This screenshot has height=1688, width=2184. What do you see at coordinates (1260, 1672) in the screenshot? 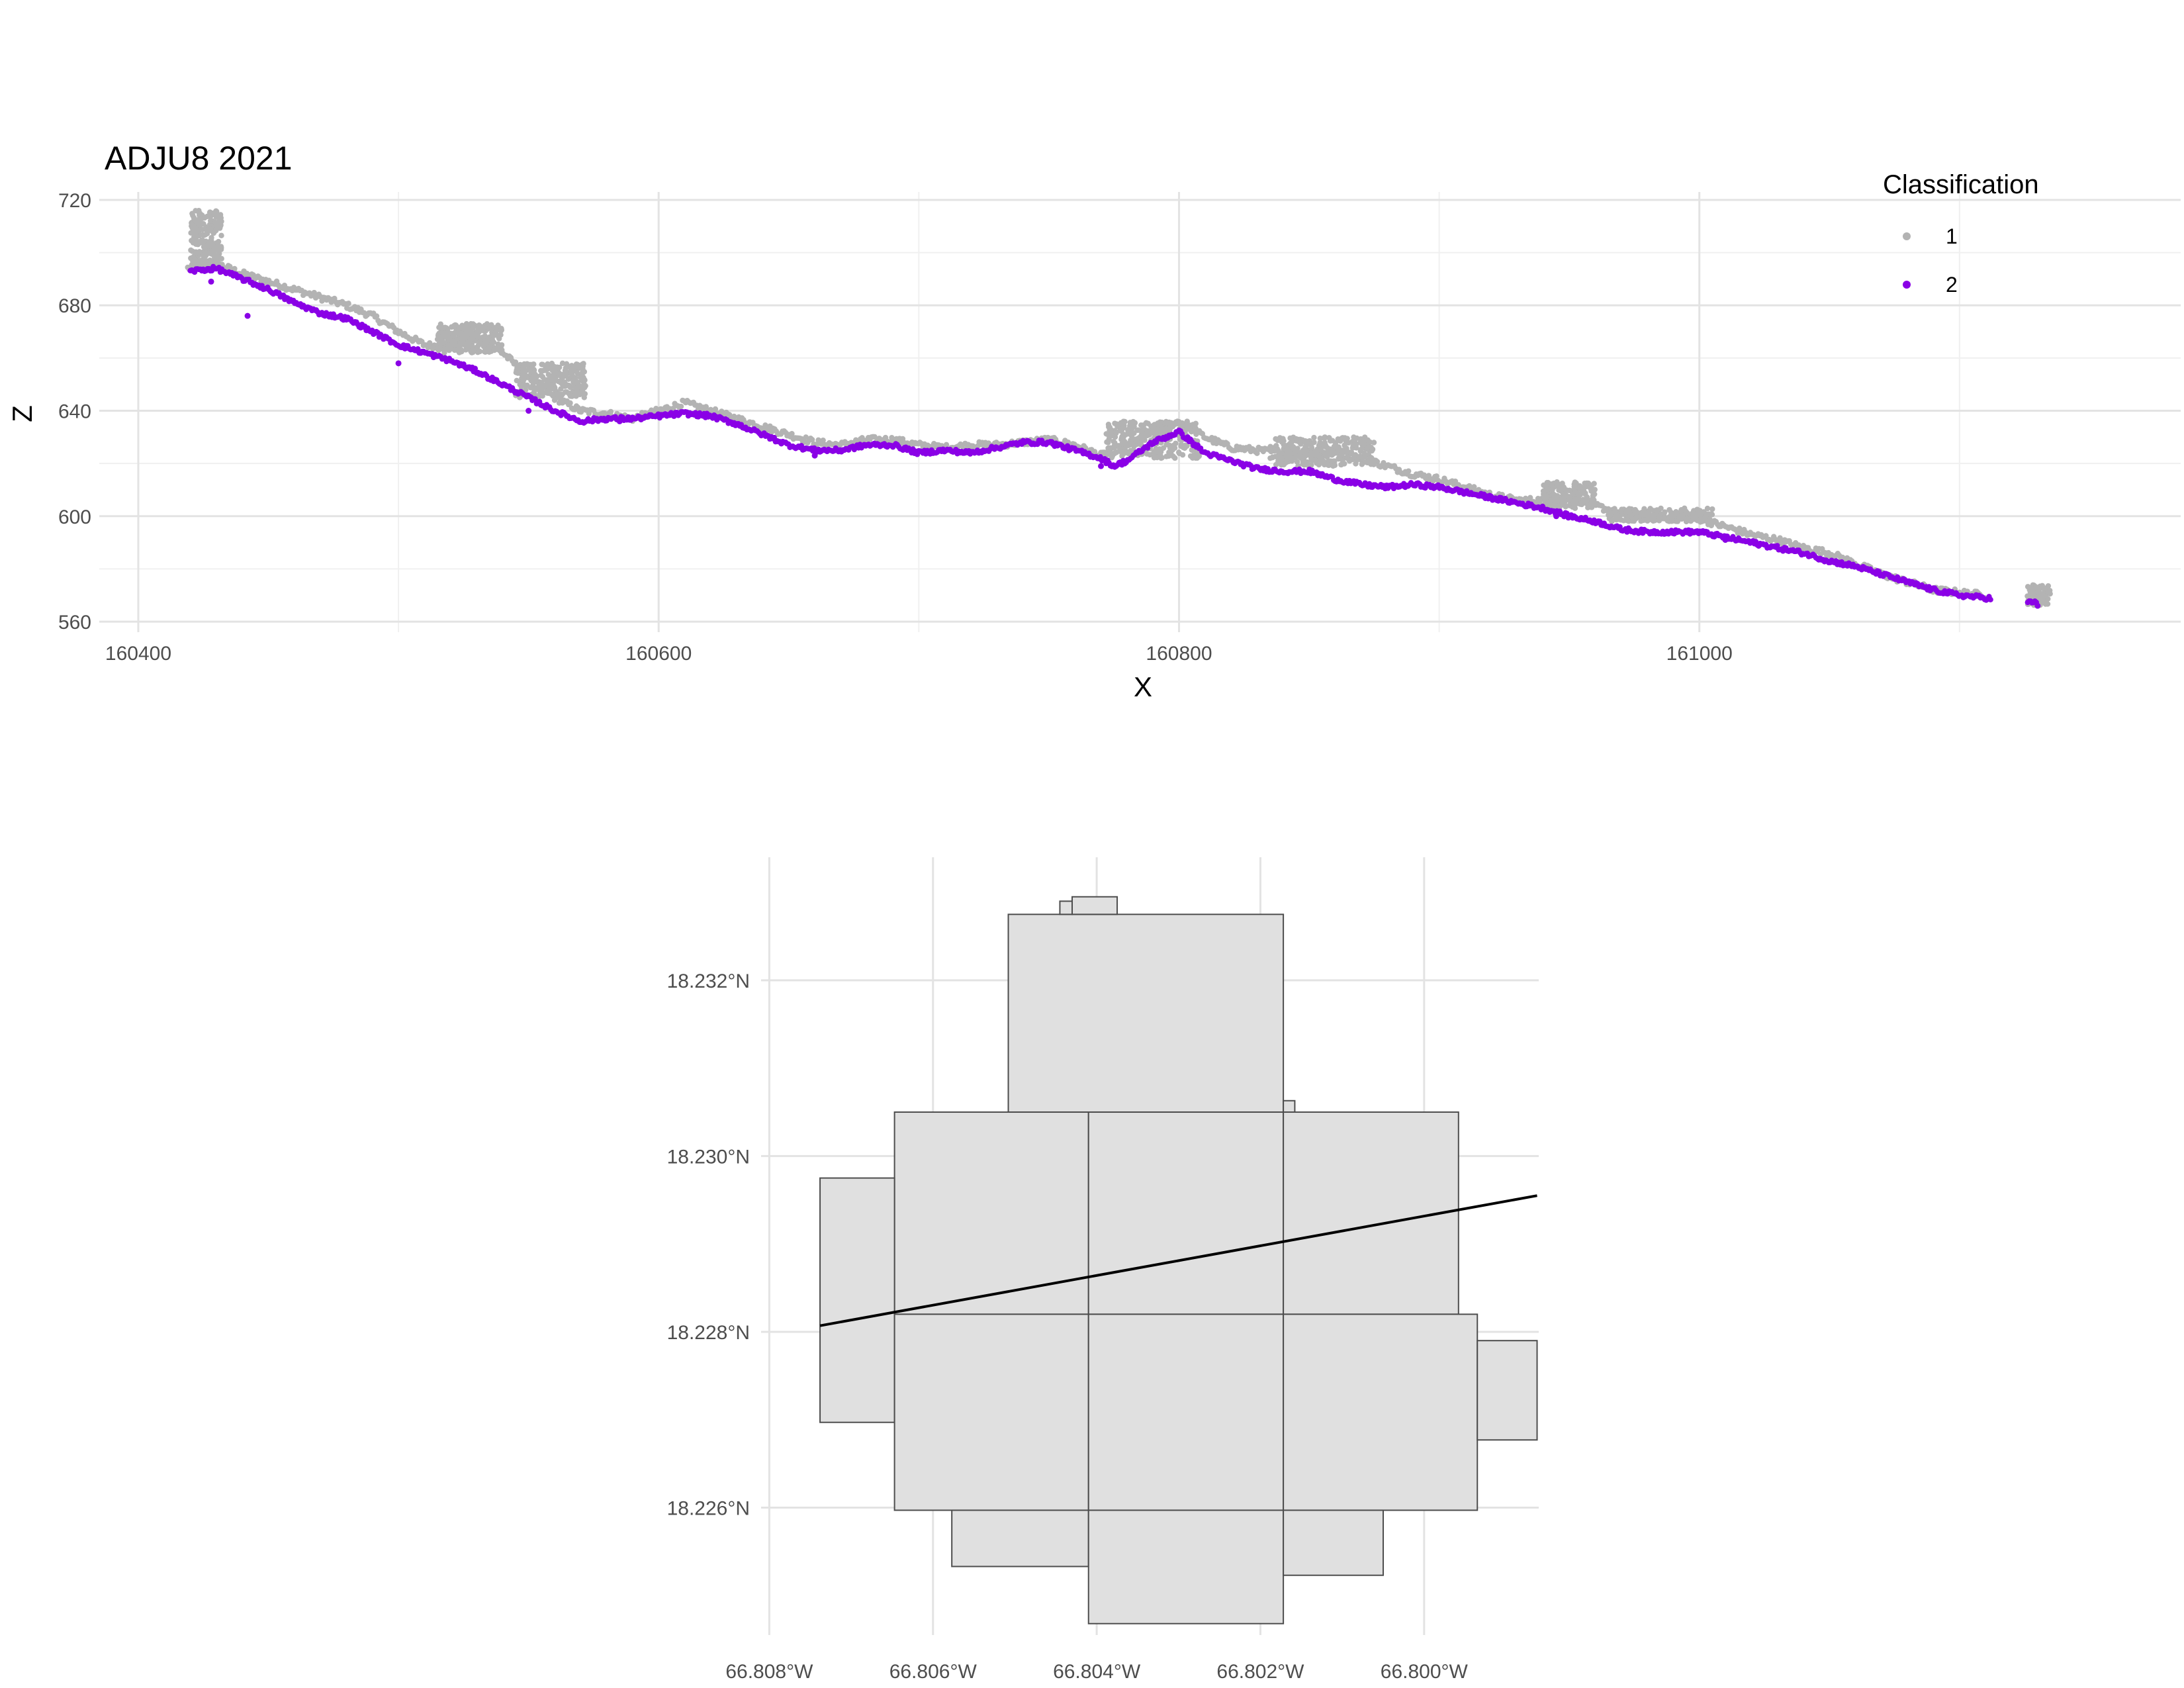
I see `longitude-label: 66.802°W` at bounding box center [1260, 1672].